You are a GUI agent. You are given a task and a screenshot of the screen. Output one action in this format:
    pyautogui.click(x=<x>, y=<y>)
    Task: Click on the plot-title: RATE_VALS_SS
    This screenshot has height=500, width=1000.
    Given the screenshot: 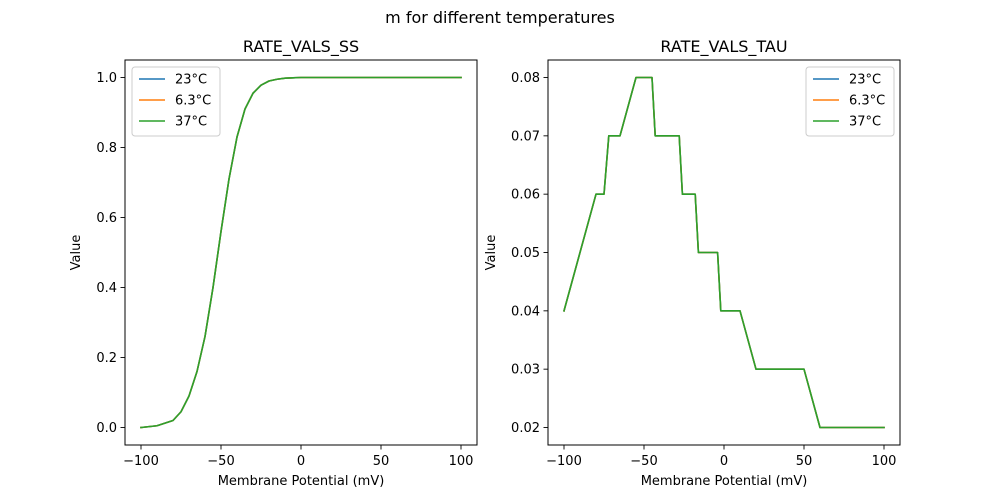 What is the action you would take?
    pyautogui.click(x=301, y=47)
    